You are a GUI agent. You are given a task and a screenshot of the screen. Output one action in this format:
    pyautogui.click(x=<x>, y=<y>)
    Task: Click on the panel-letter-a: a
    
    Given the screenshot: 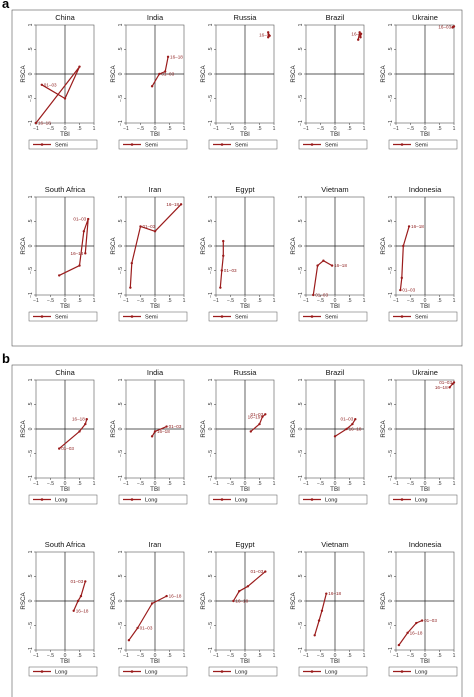 What is the action you would take?
    pyautogui.click(x=6, y=5)
    